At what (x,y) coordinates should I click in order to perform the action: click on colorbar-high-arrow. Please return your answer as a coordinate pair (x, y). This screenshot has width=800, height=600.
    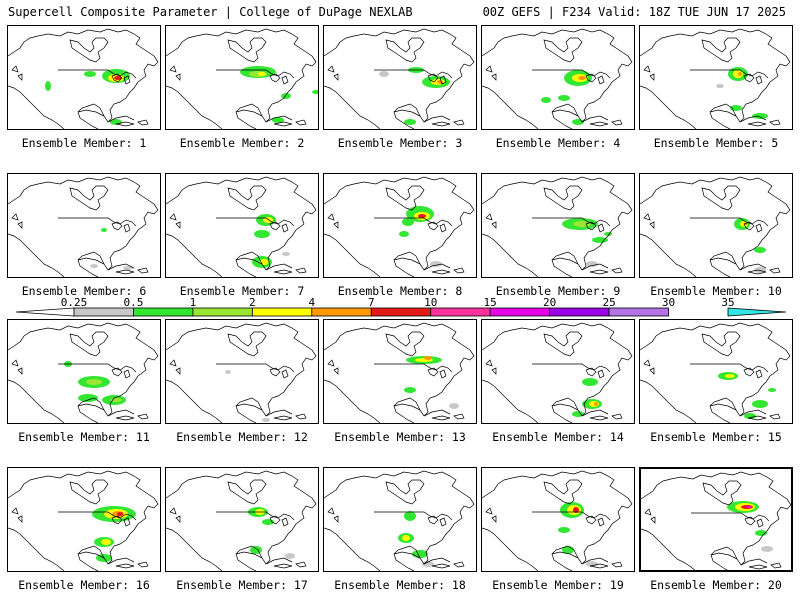
    Looking at the image, I should click on (757, 312).